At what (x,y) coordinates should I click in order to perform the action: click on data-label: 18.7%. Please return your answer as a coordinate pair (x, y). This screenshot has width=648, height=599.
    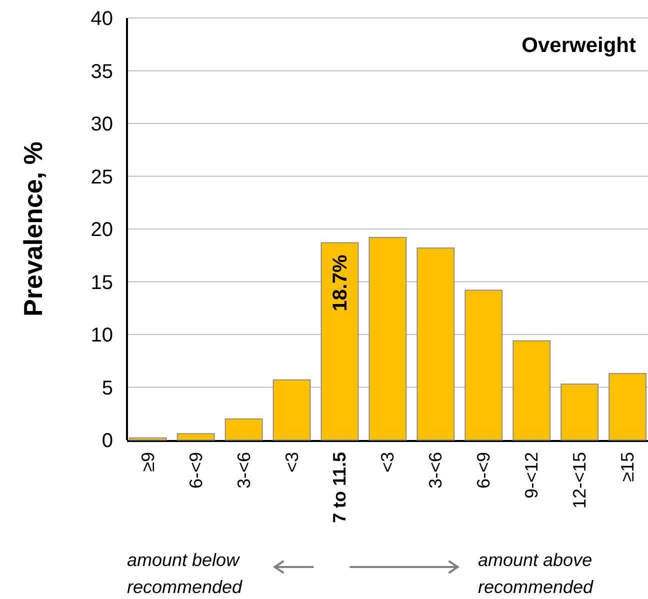
    Looking at the image, I should click on (341, 283).